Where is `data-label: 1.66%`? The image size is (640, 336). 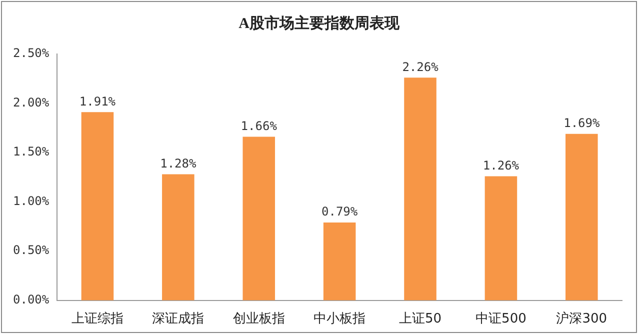
data-label: 1.66% is located at coordinates (259, 125).